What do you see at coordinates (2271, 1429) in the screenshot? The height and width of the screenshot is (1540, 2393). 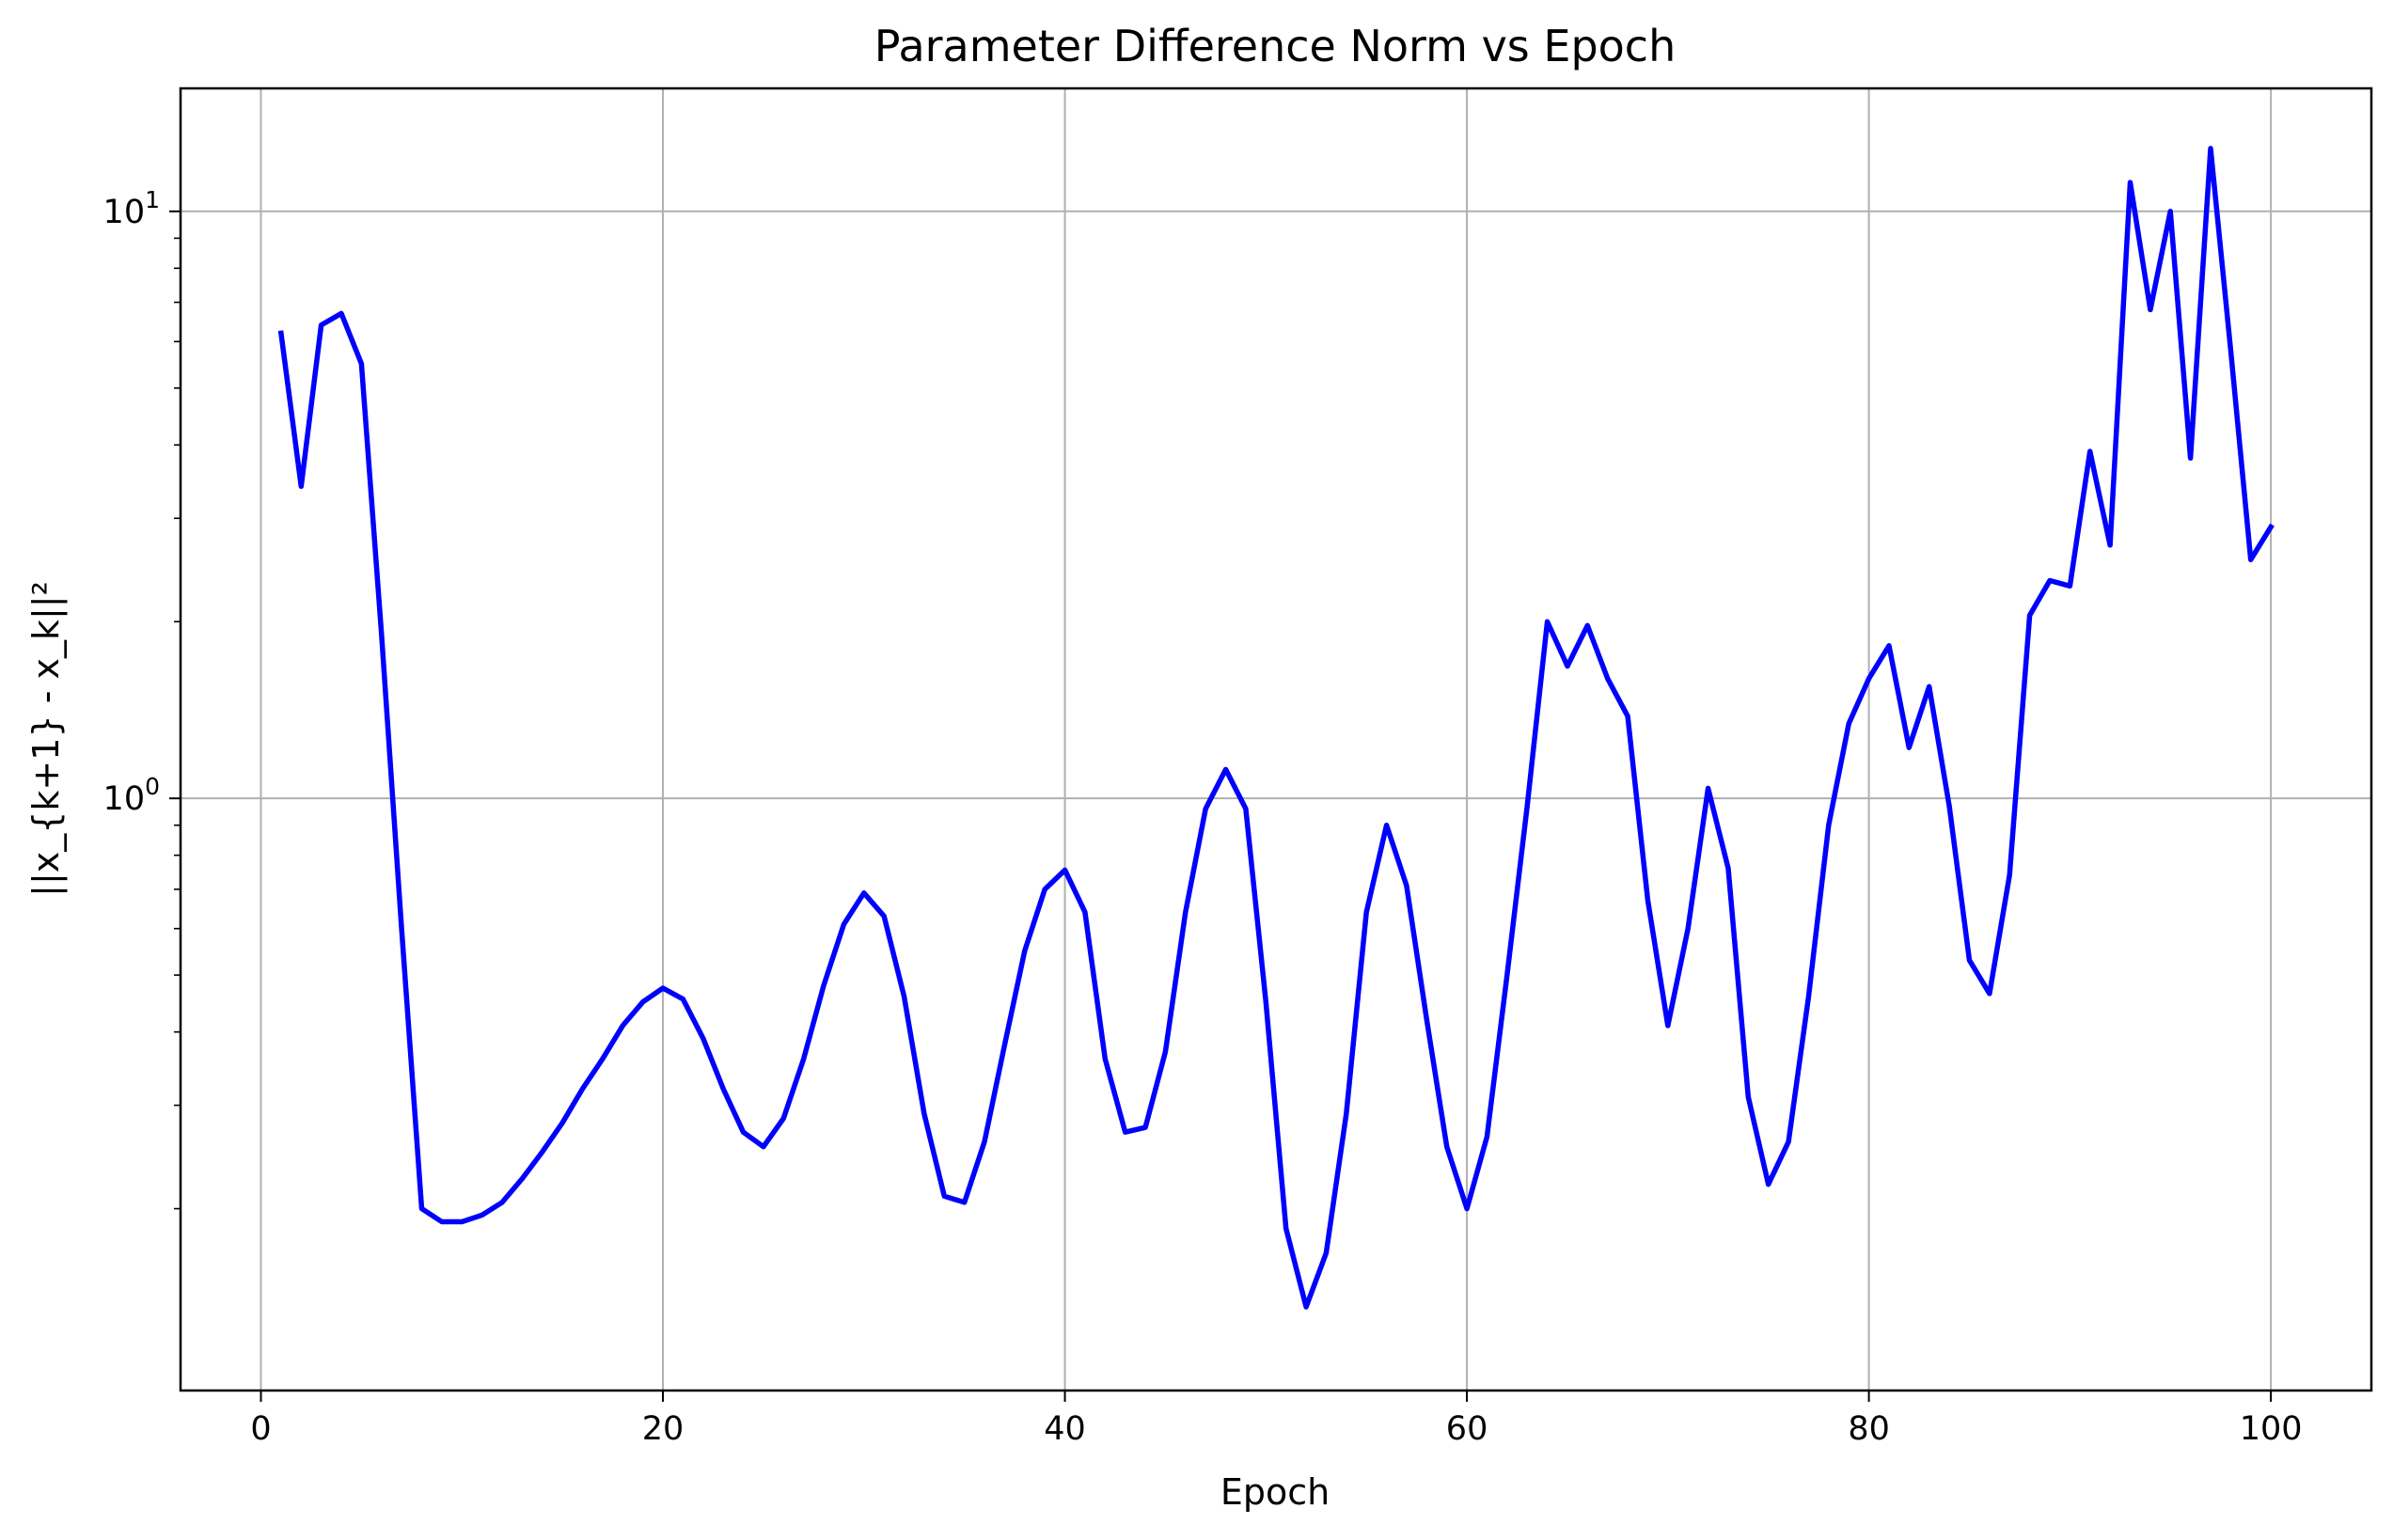 I see `x-tick-label: 100` at bounding box center [2271, 1429].